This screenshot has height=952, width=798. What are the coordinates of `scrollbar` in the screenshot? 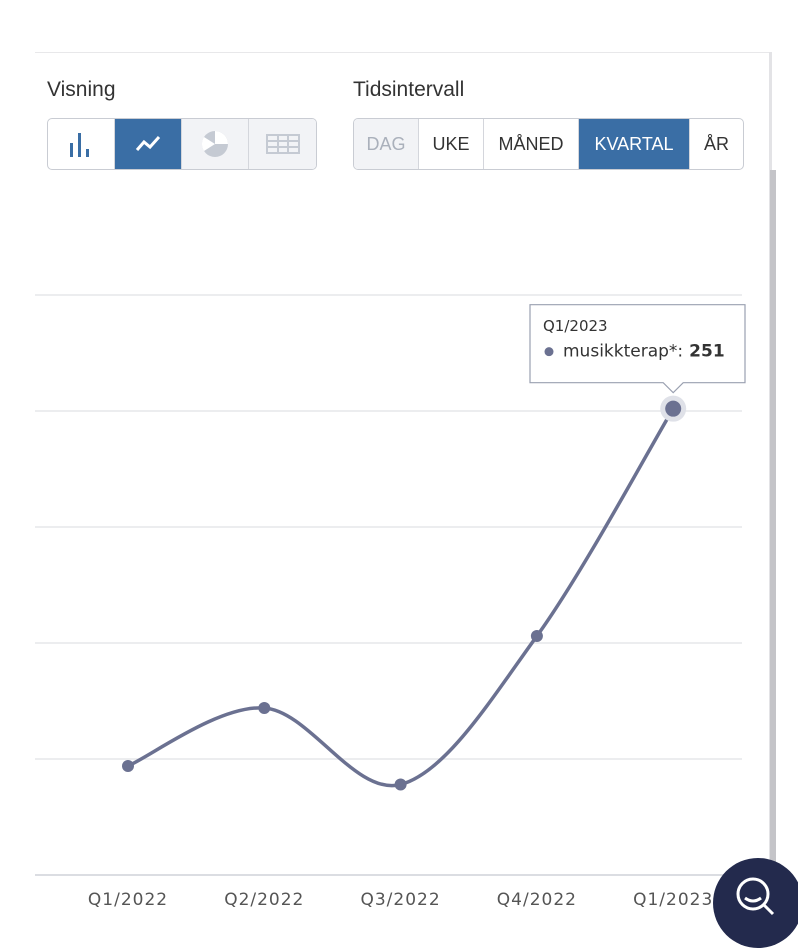 It's located at (773, 520).